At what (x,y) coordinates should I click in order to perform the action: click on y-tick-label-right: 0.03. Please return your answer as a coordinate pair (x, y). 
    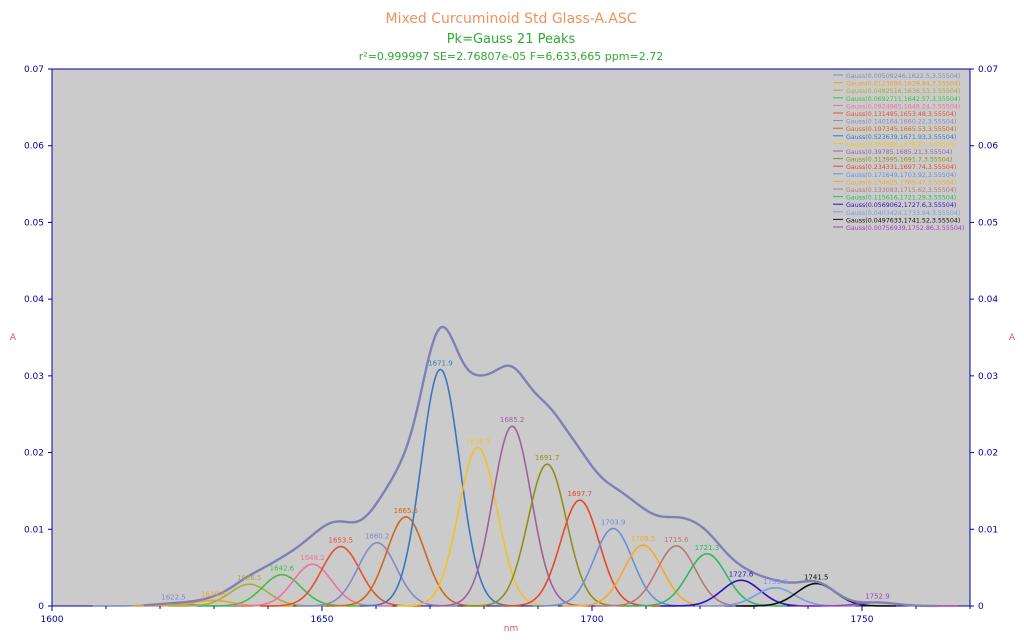
    Looking at the image, I should click on (988, 377).